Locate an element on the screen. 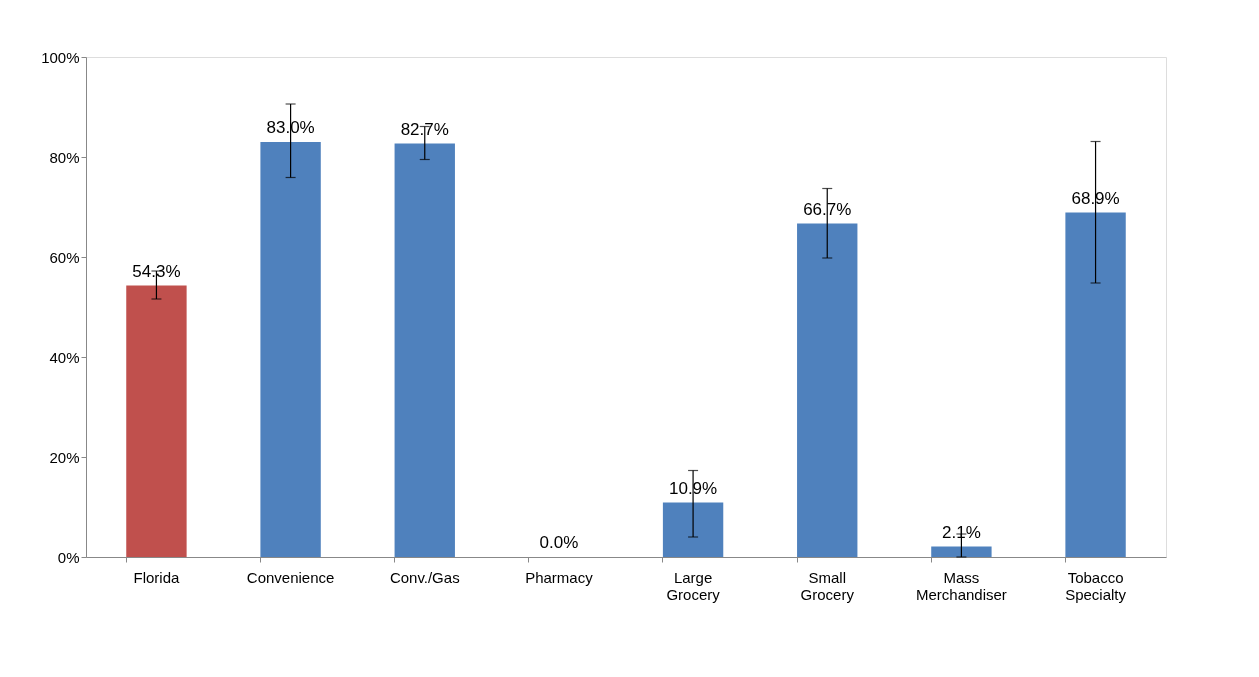 The width and height of the screenshot is (1259, 677). y-tick-label: 80% is located at coordinates (64, 157).